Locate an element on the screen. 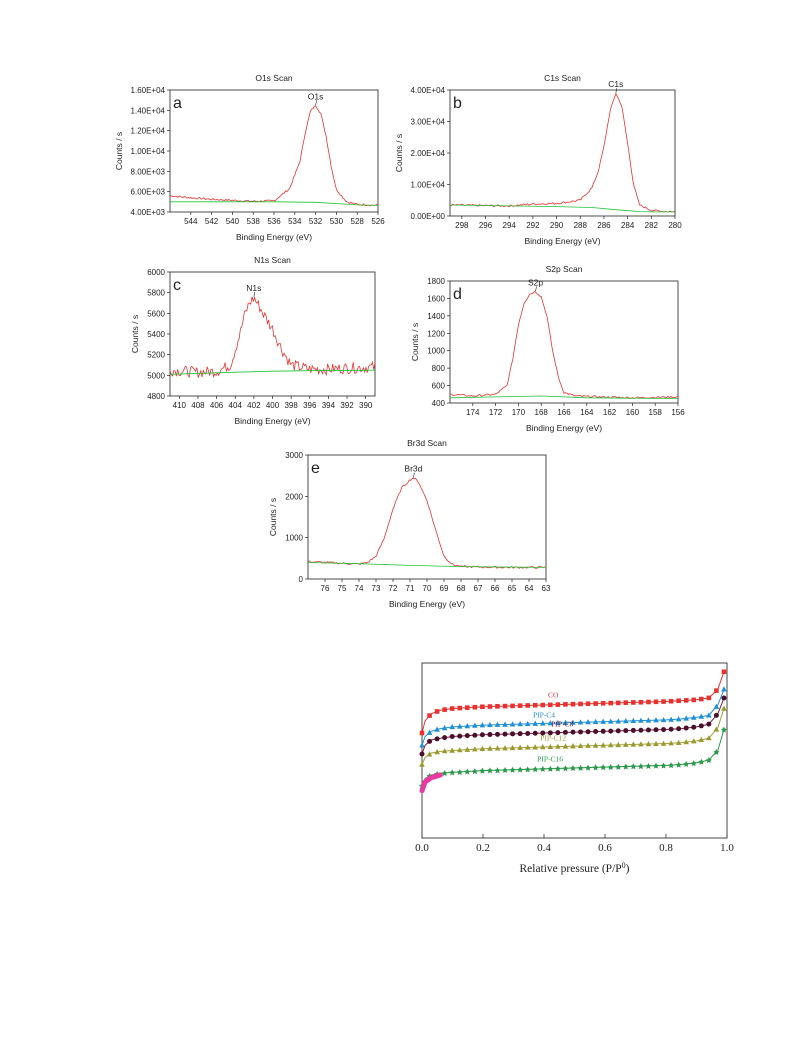 Image resolution: width=793 pixels, height=1057 pixels. x-tick-label: 0.4 is located at coordinates (544, 848).